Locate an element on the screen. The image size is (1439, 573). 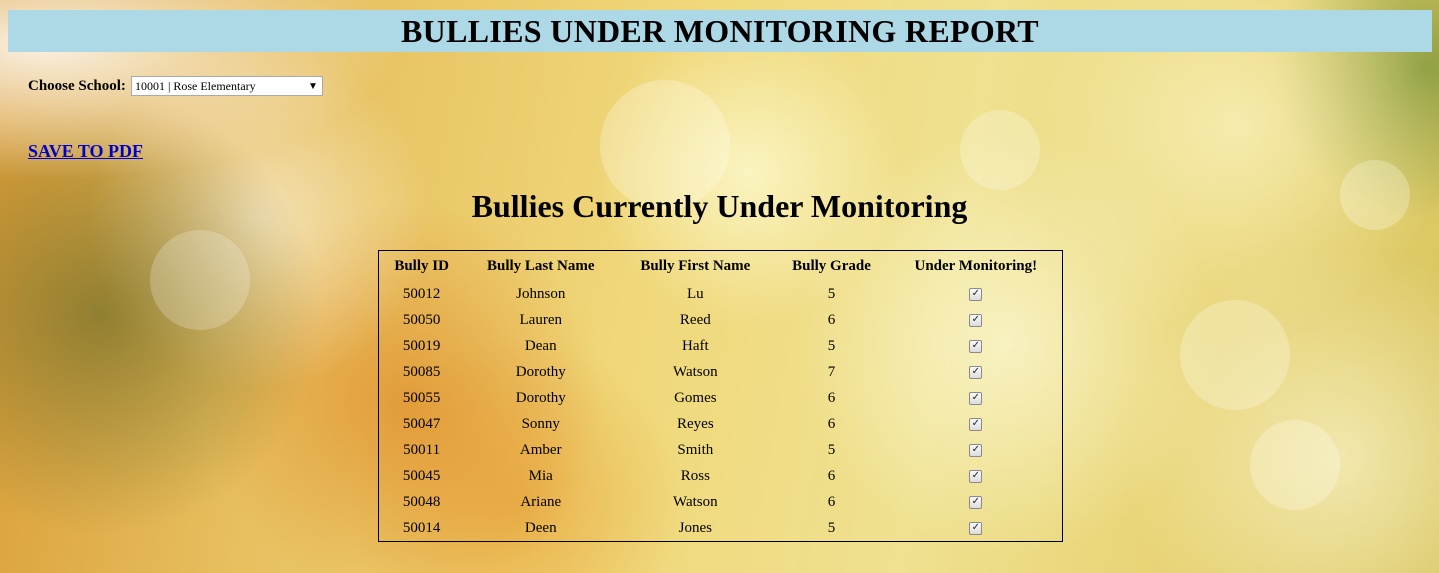
bully-id-cell: 50045 is located at coordinates (421, 475).